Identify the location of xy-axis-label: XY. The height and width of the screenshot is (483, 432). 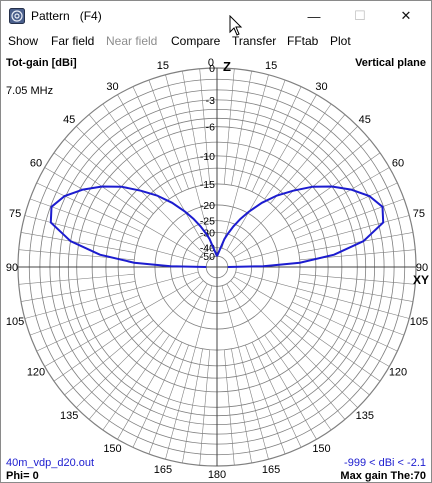
(421, 280).